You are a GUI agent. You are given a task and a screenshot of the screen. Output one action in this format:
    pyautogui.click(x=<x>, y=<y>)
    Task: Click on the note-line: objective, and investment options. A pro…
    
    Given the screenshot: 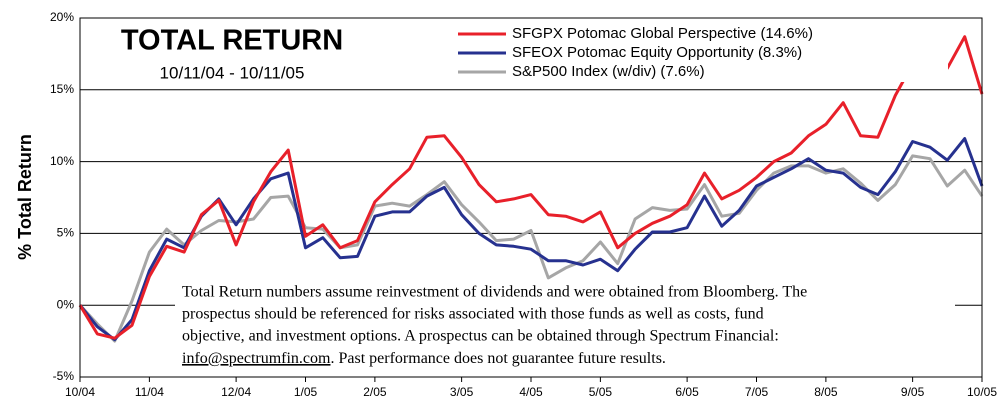 What is the action you would take?
    pyautogui.click(x=480, y=336)
    